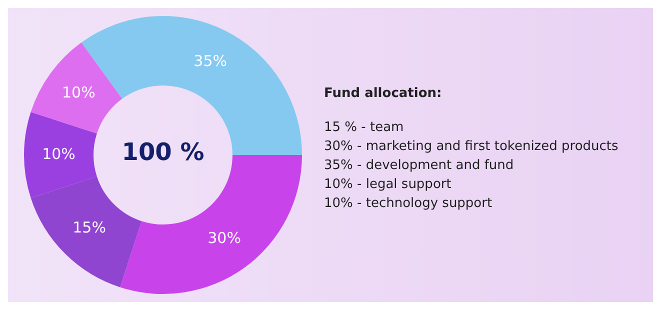  What do you see at coordinates (472, 147) in the screenshot?
I see `text: 30% - marketing and first tokenized products` at bounding box center [472, 147].